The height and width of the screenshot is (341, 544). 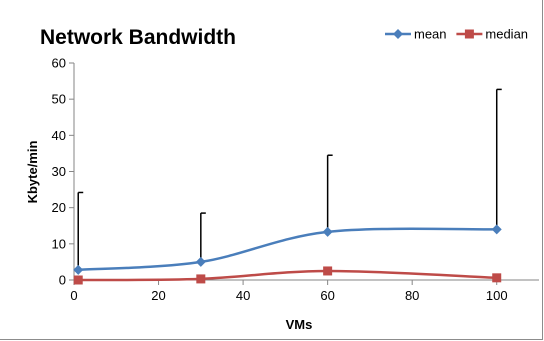 What do you see at coordinates (430, 34) in the screenshot?
I see `legend-mean-label: mean` at bounding box center [430, 34].